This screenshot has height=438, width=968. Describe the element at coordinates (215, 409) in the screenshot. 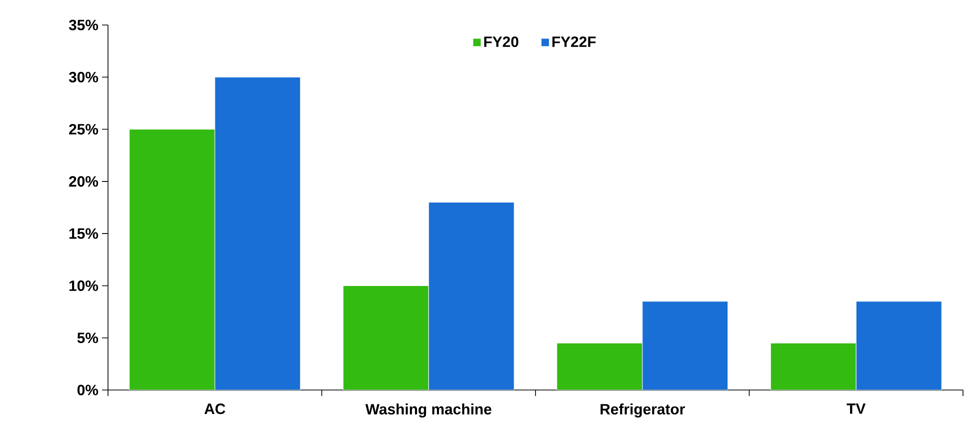

I see `x-tick-label: AC` at that location.